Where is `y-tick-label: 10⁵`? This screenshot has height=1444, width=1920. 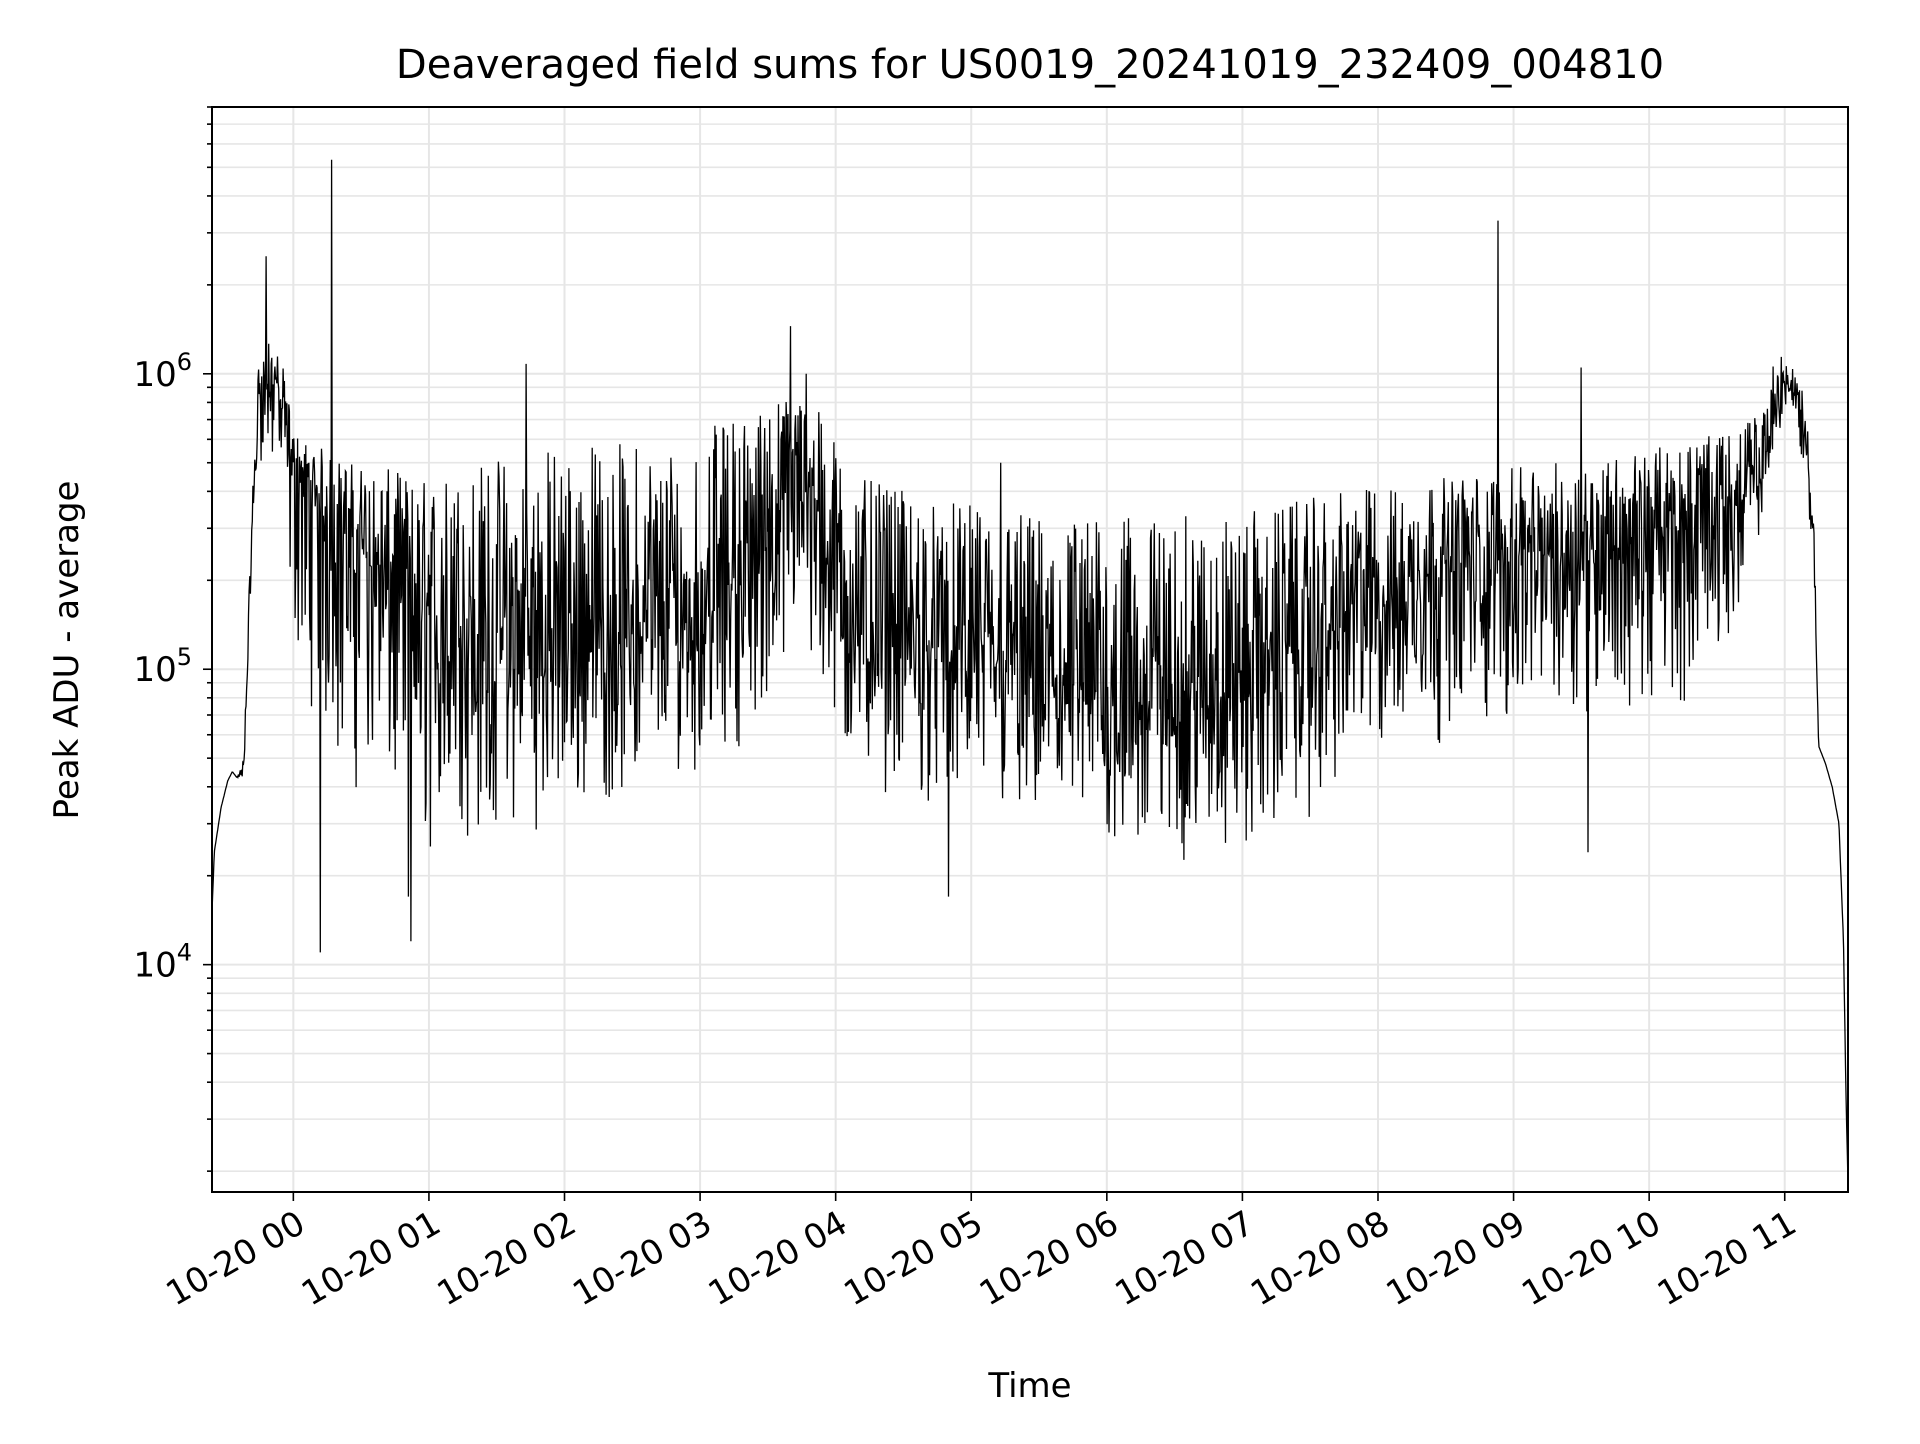 y-tick-label: 10⁵ is located at coordinates (162, 666).